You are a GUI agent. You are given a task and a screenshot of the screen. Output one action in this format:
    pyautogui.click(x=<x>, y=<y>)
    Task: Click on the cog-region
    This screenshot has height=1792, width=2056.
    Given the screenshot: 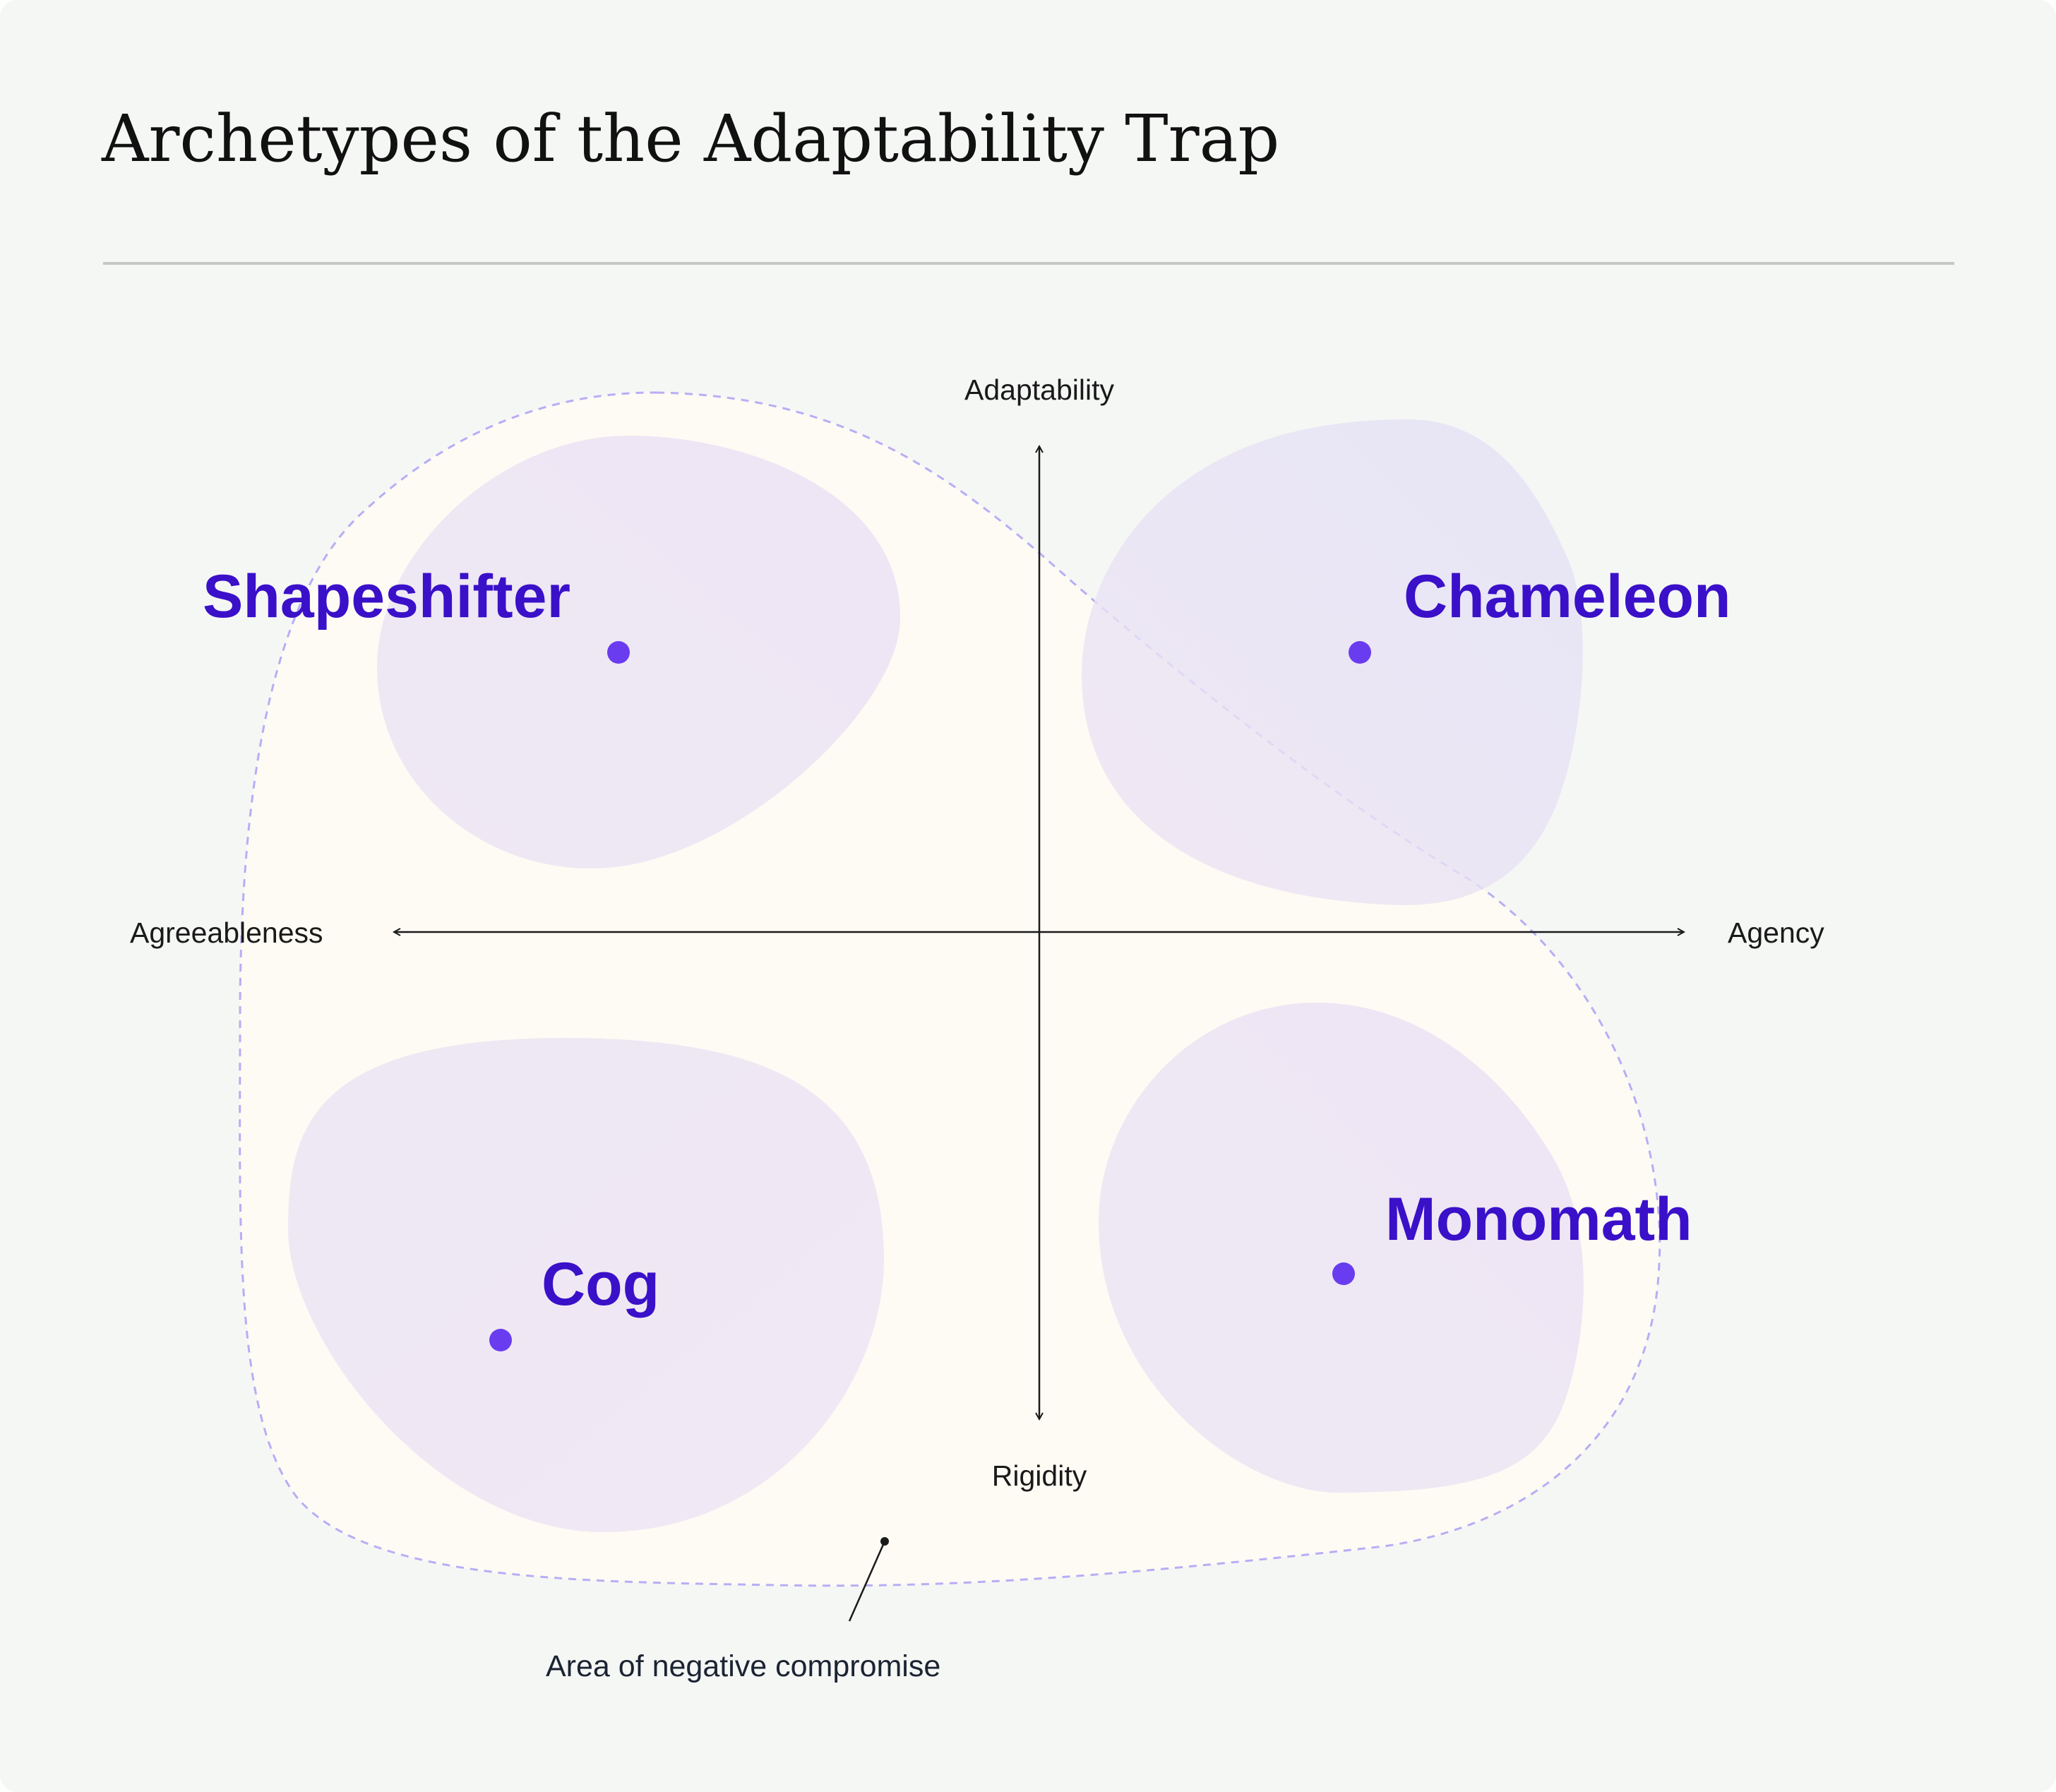 What is the action you would take?
    pyautogui.click(x=587, y=1285)
    